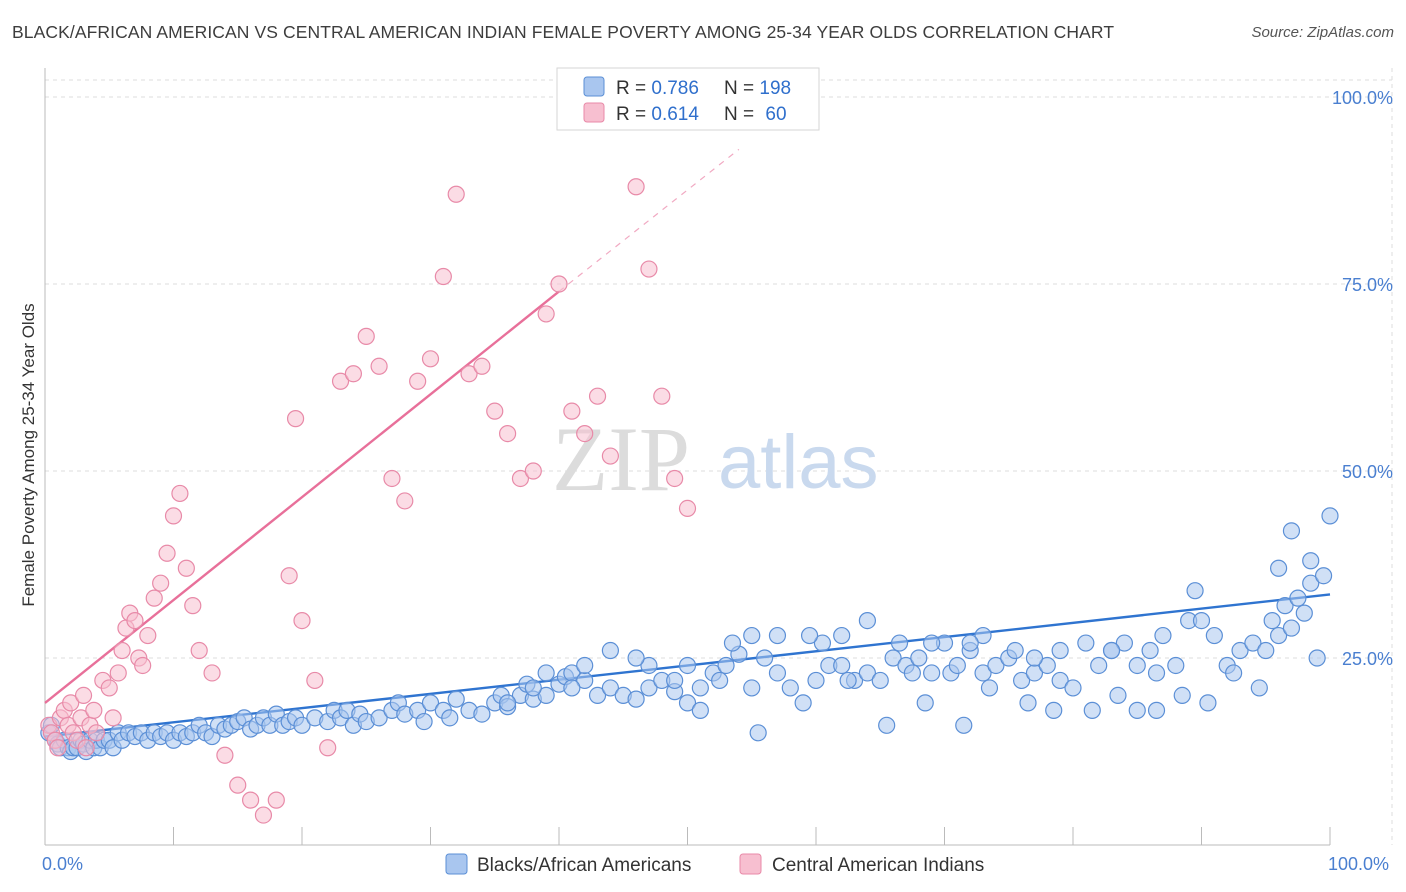 This screenshot has height=892, width=1406. Describe the element at coordinates (649, 220) in the screenshot. I see `trend-line-extension` at that location.